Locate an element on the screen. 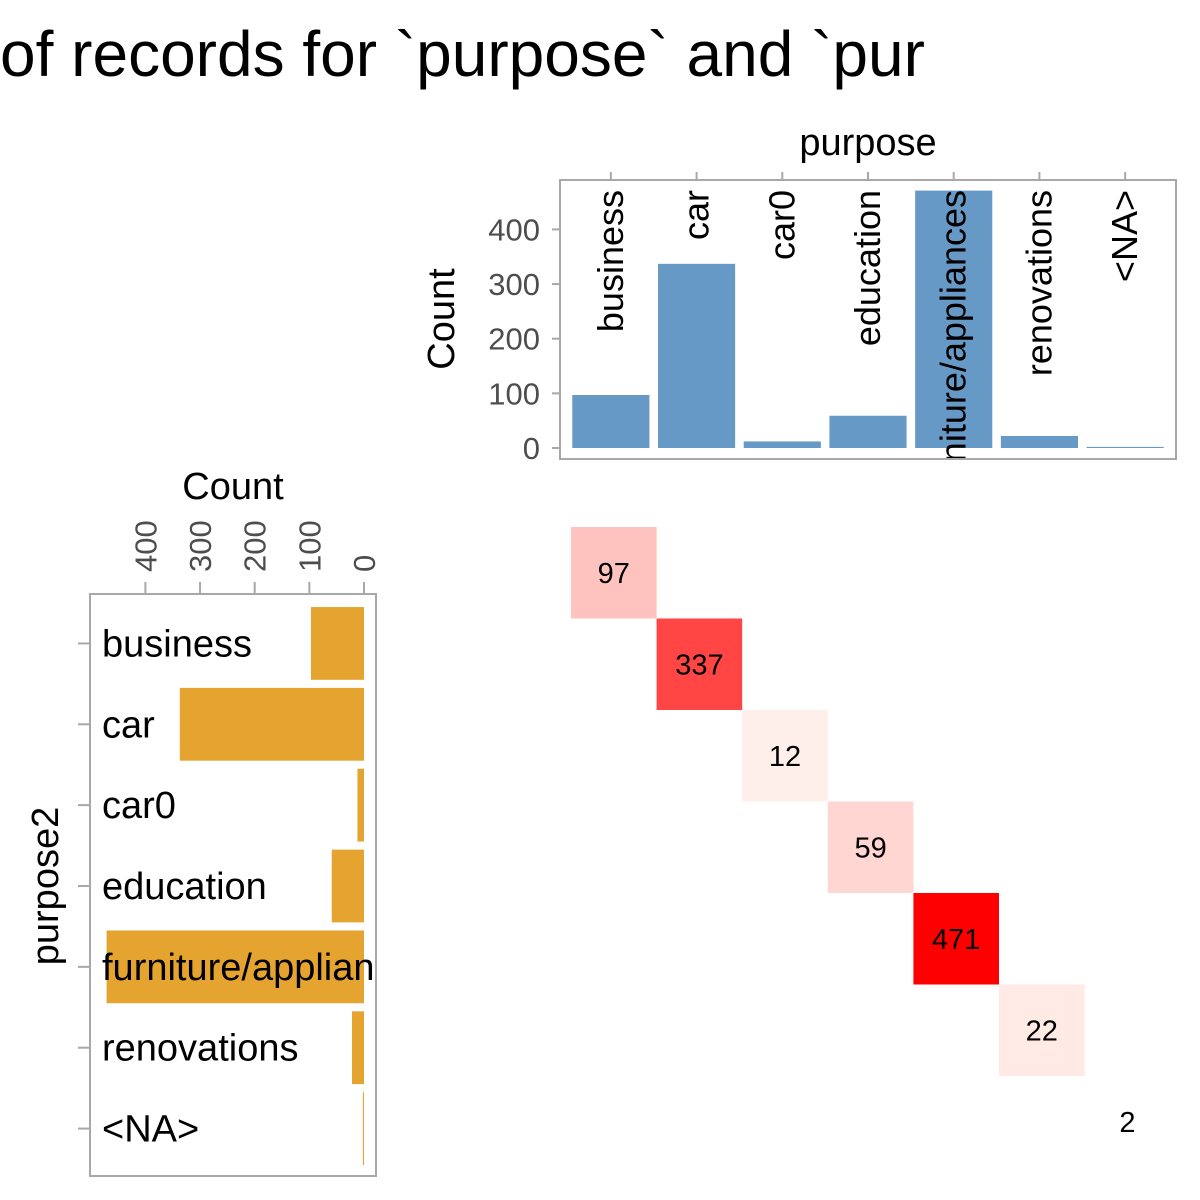 This screenshot has width=1200, height=1200. top-bar-car0 is located at coordinates (782, 444).